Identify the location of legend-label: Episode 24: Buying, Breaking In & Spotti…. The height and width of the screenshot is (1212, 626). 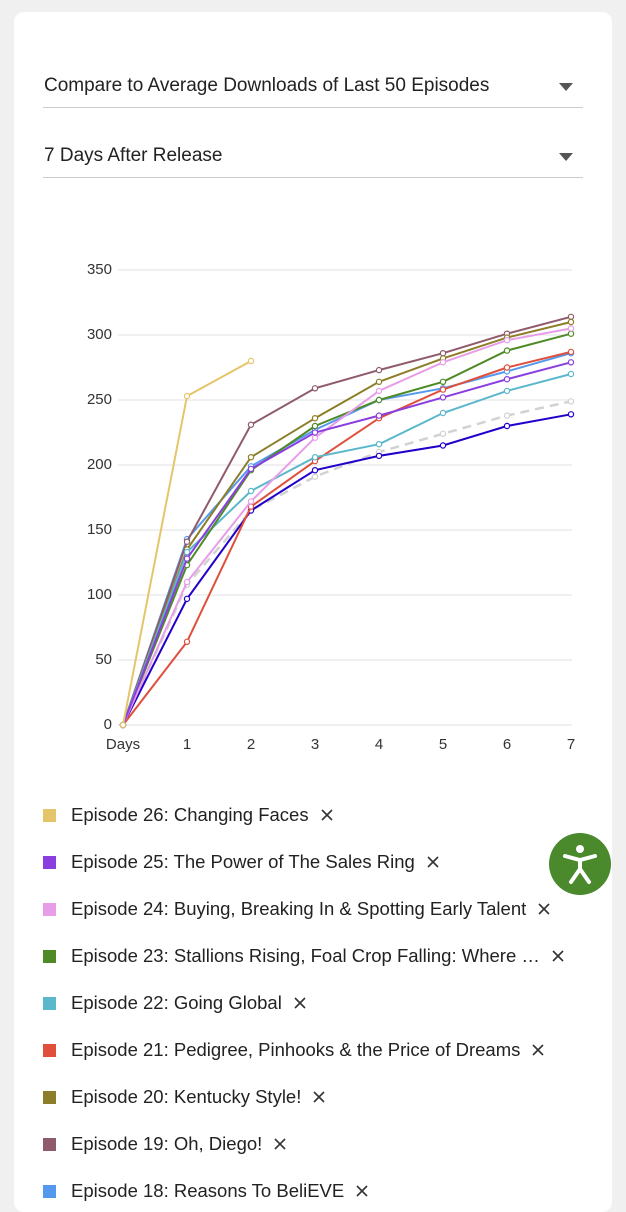
(299, 908).